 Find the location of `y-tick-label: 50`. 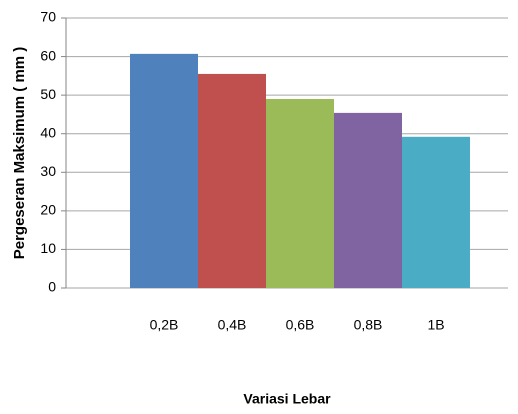

y-tick-label: 50 is located at coordinates (48, 94).